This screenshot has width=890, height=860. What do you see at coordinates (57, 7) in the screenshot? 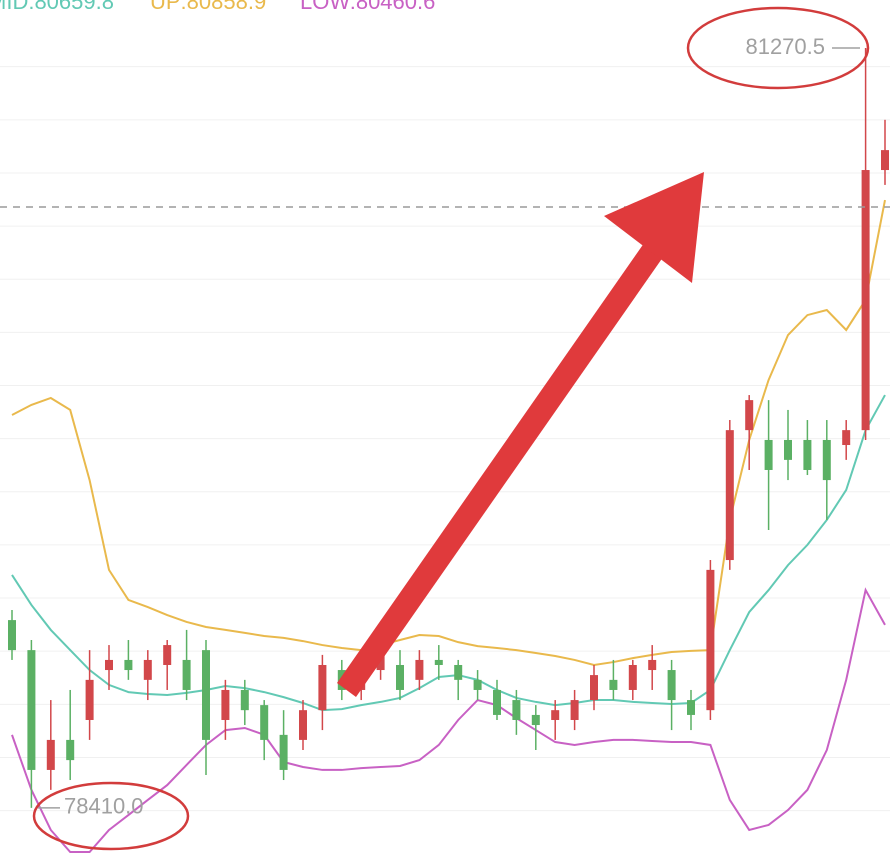
I see `legend-entry: MID:80659.8` at bounding box center [57, 7].